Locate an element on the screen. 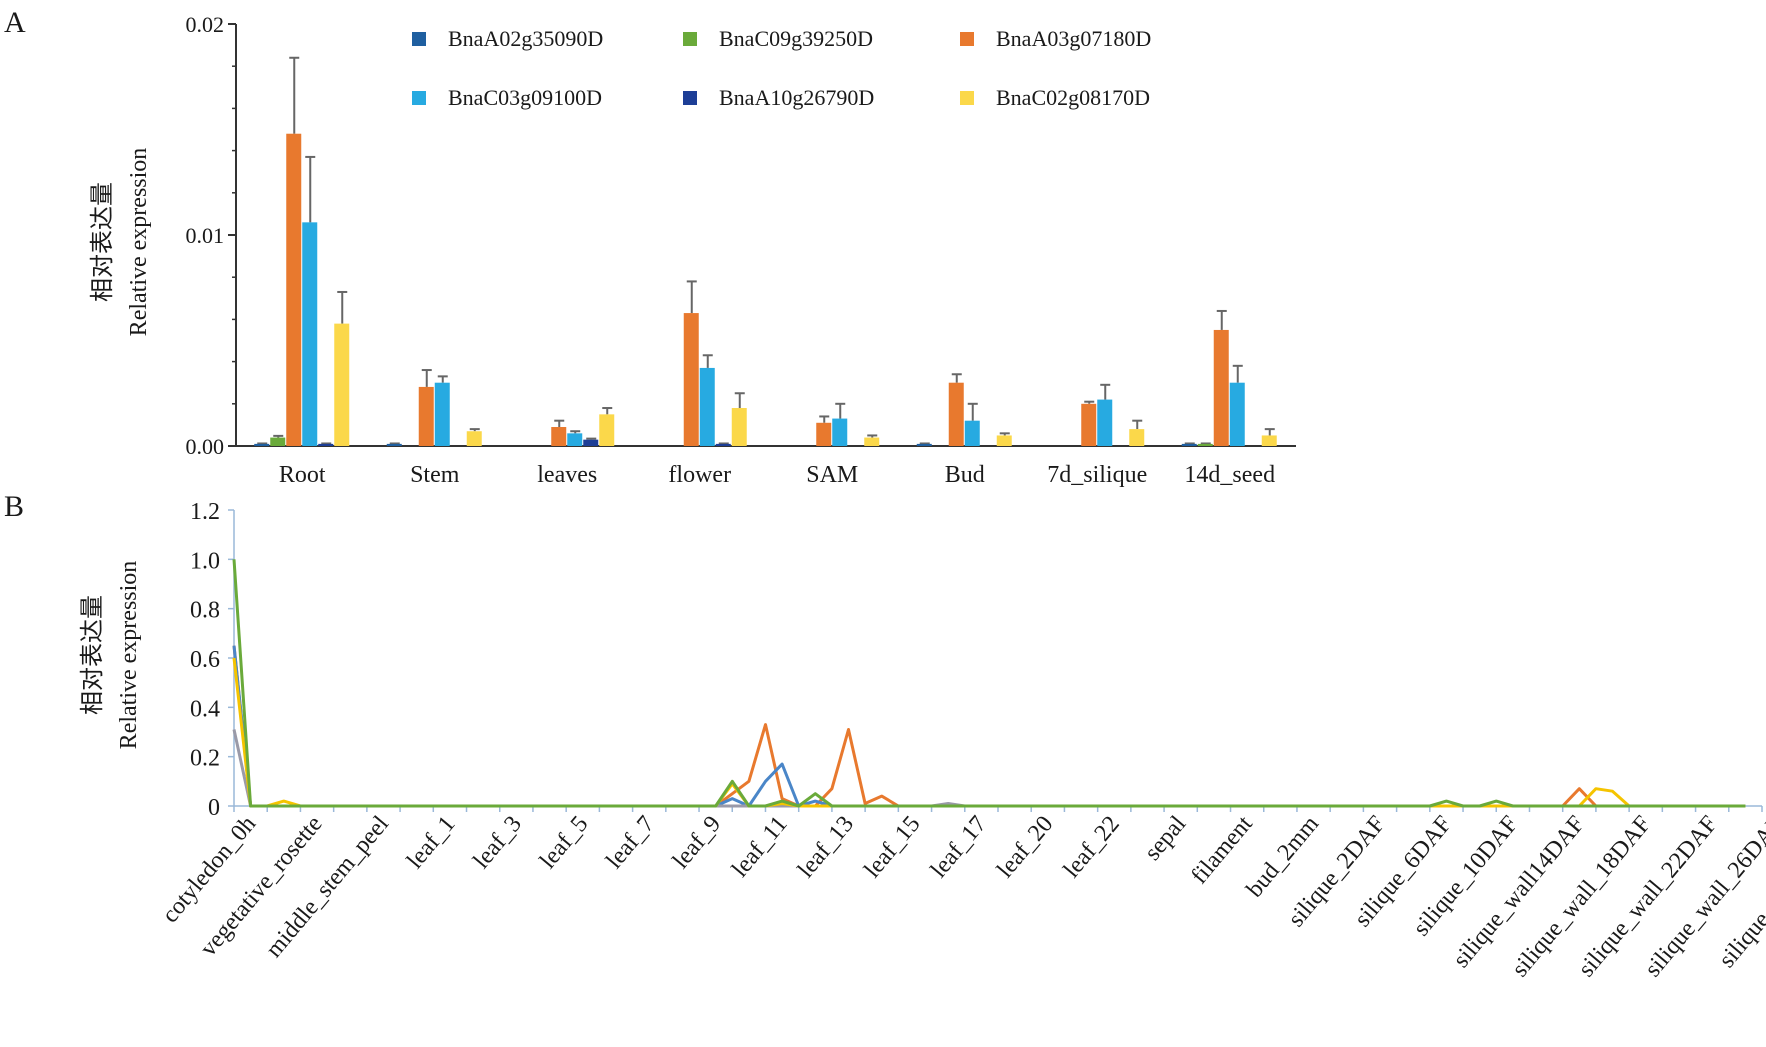 The width and height of the screenshot is (1766, 1047). x-category-label: Stem is located at coordinates (435, 475).